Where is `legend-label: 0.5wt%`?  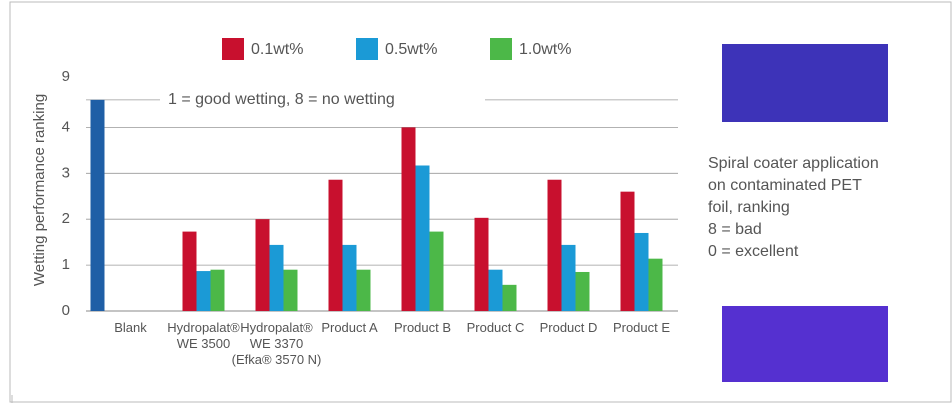 legend-label: 0.5wt% is located at coordinates (411, 49).